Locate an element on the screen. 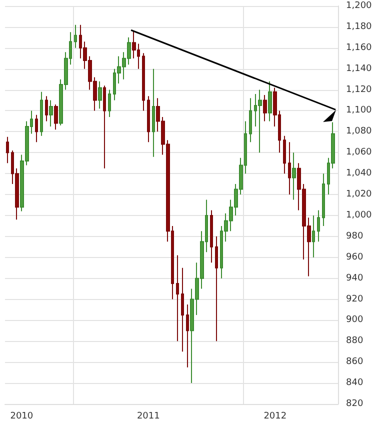 The width and height of the screenshot is (384, 426). y-tick-label: 820 is located at coordinates (355, 404).